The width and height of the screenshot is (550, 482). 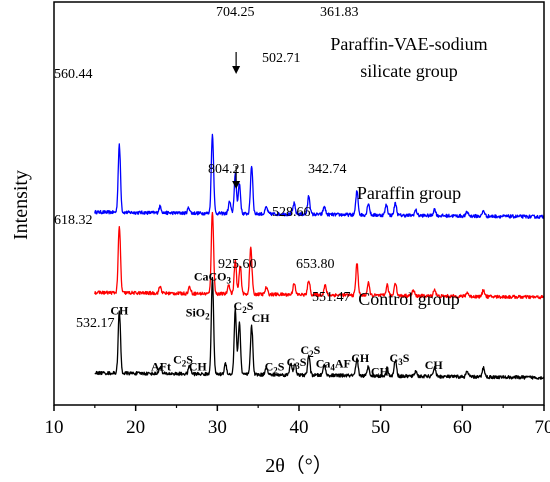 What do you see at coordinates (213, 277) in the screenshot?
I see `phase-label: CaCO3` at bounding box center [213, 277].